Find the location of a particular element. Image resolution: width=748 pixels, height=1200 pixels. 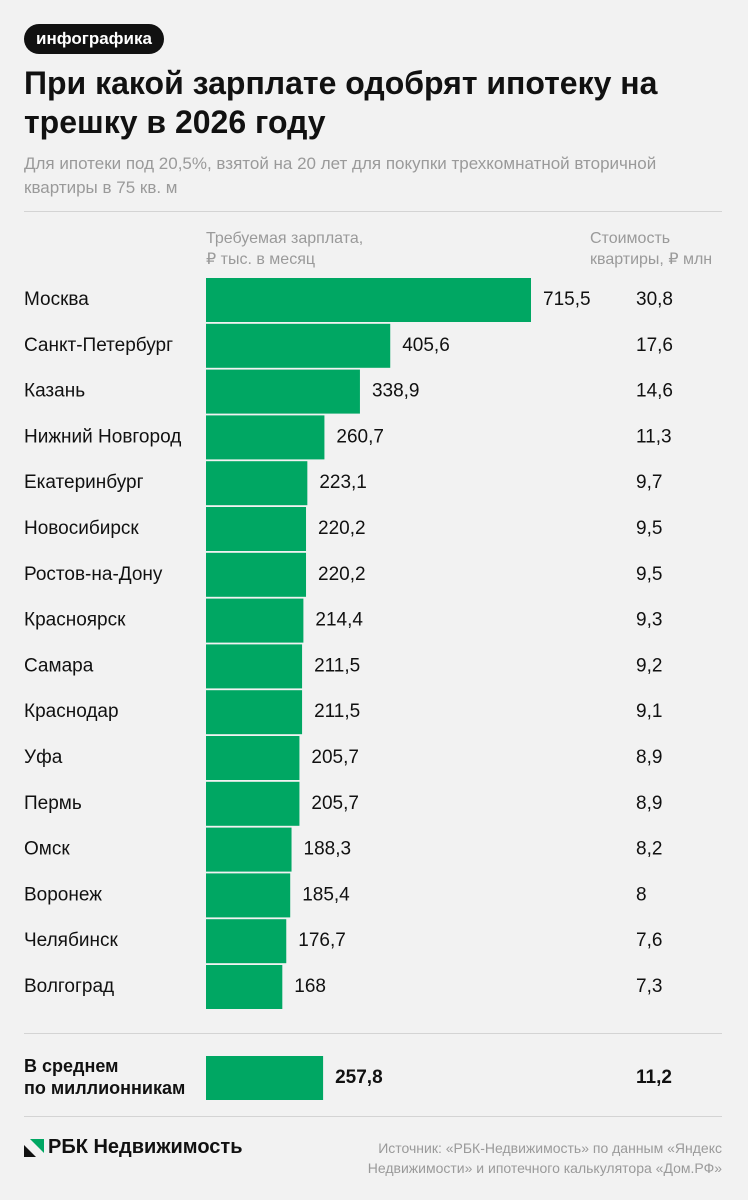

salary-value-label: 223,1 is located at coordinates (343, 482).